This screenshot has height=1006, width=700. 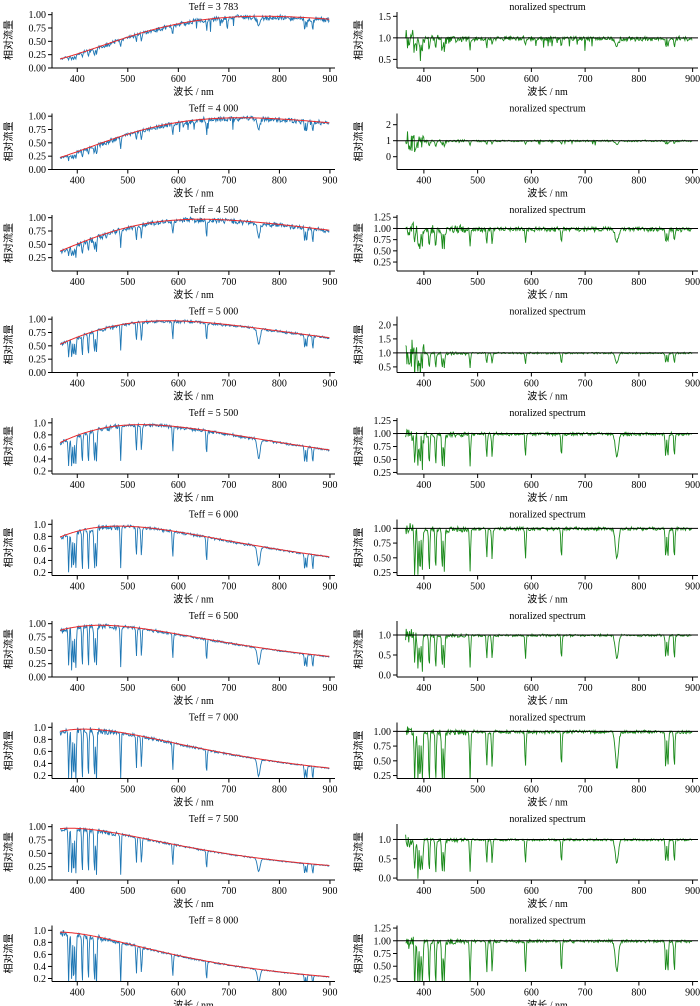 What do you see at coordinates (40, 471) in the screenshot?
I see `y-tick-label: 0.2` at bounding box center [40, 471].